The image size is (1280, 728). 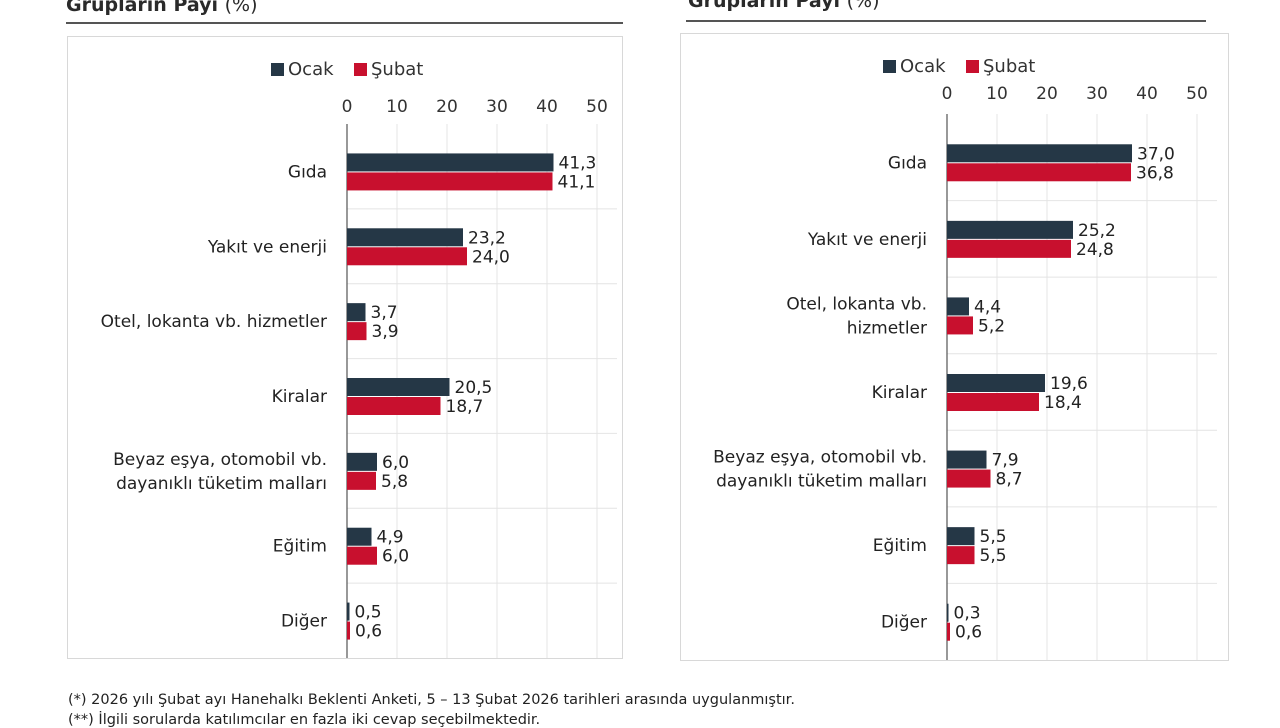 I want to click on bar-value-label: 24,0, so click(x=491, y=257).